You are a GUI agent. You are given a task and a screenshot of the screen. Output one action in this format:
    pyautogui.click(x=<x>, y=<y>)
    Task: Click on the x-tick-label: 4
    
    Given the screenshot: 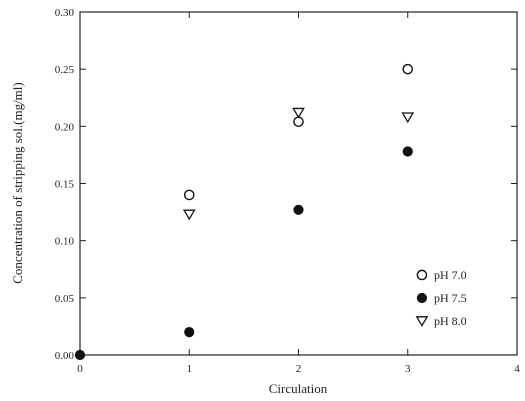 What is the action you would take?
    pyautogui.click(x=517, y=369)
    